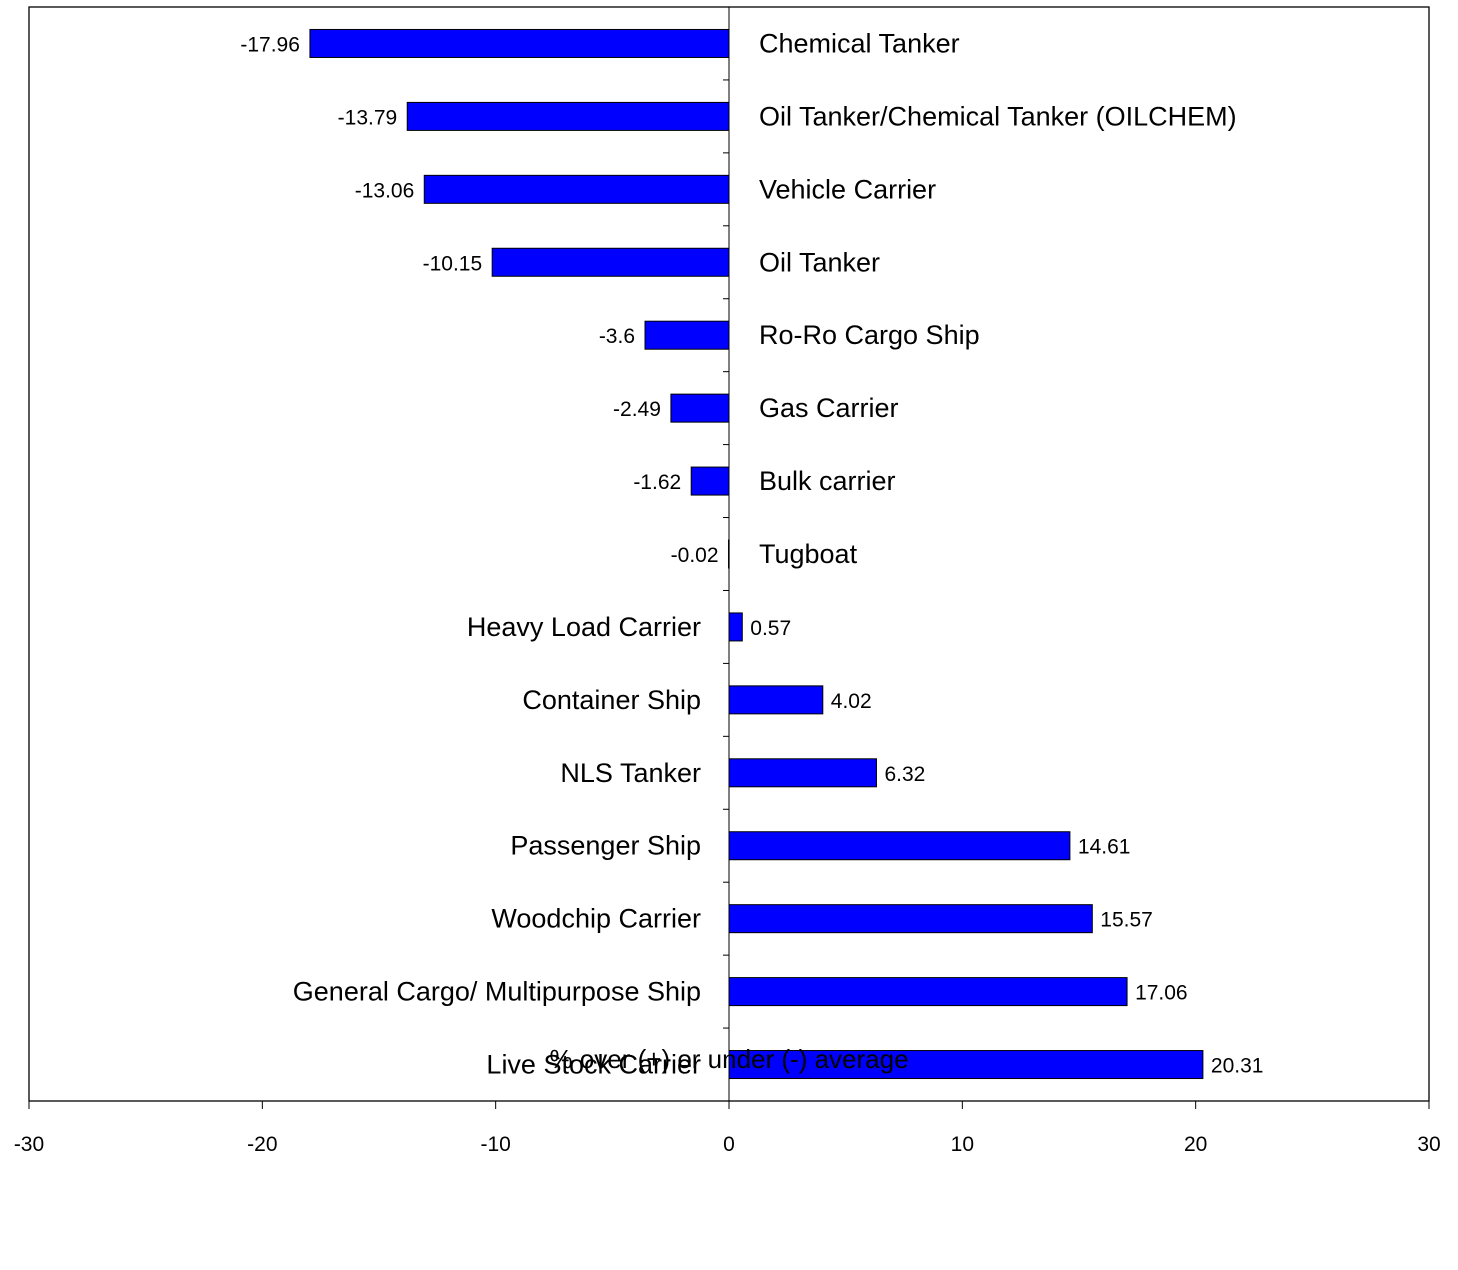  I want to click on category-label: Tugboat, so click(808, 554).